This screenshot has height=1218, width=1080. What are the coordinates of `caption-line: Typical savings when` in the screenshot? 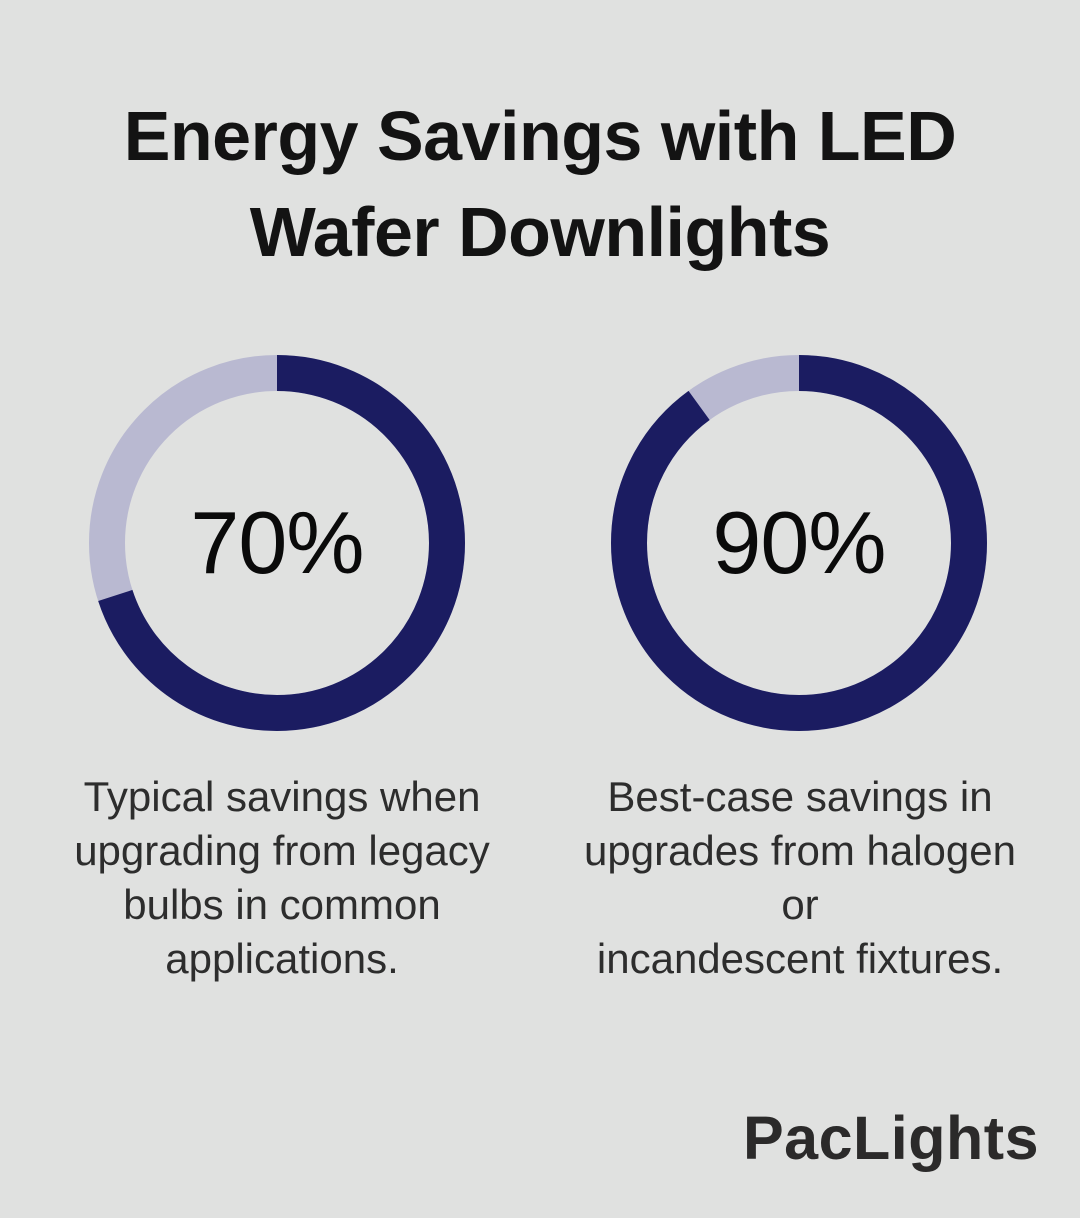 It's located at (282, 796).